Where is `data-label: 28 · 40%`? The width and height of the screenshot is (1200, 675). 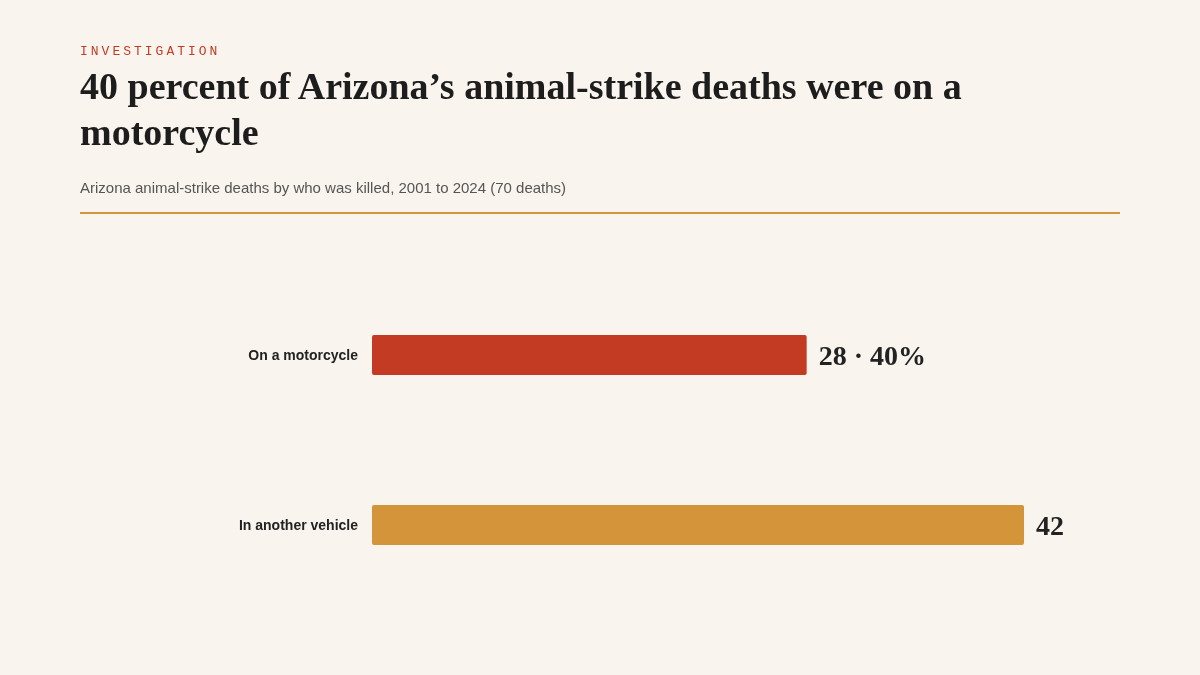
data-label: 28 · 40% is located at coordinates (872, 355).